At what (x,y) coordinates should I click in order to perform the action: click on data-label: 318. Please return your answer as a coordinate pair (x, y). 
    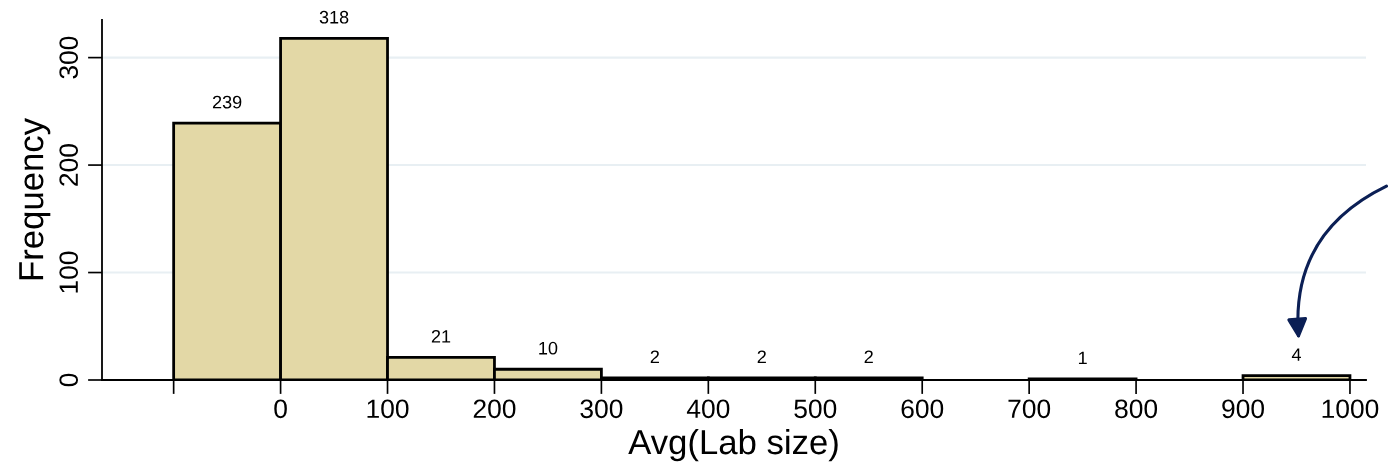
    Looking at the image, I should click on (334, 17).